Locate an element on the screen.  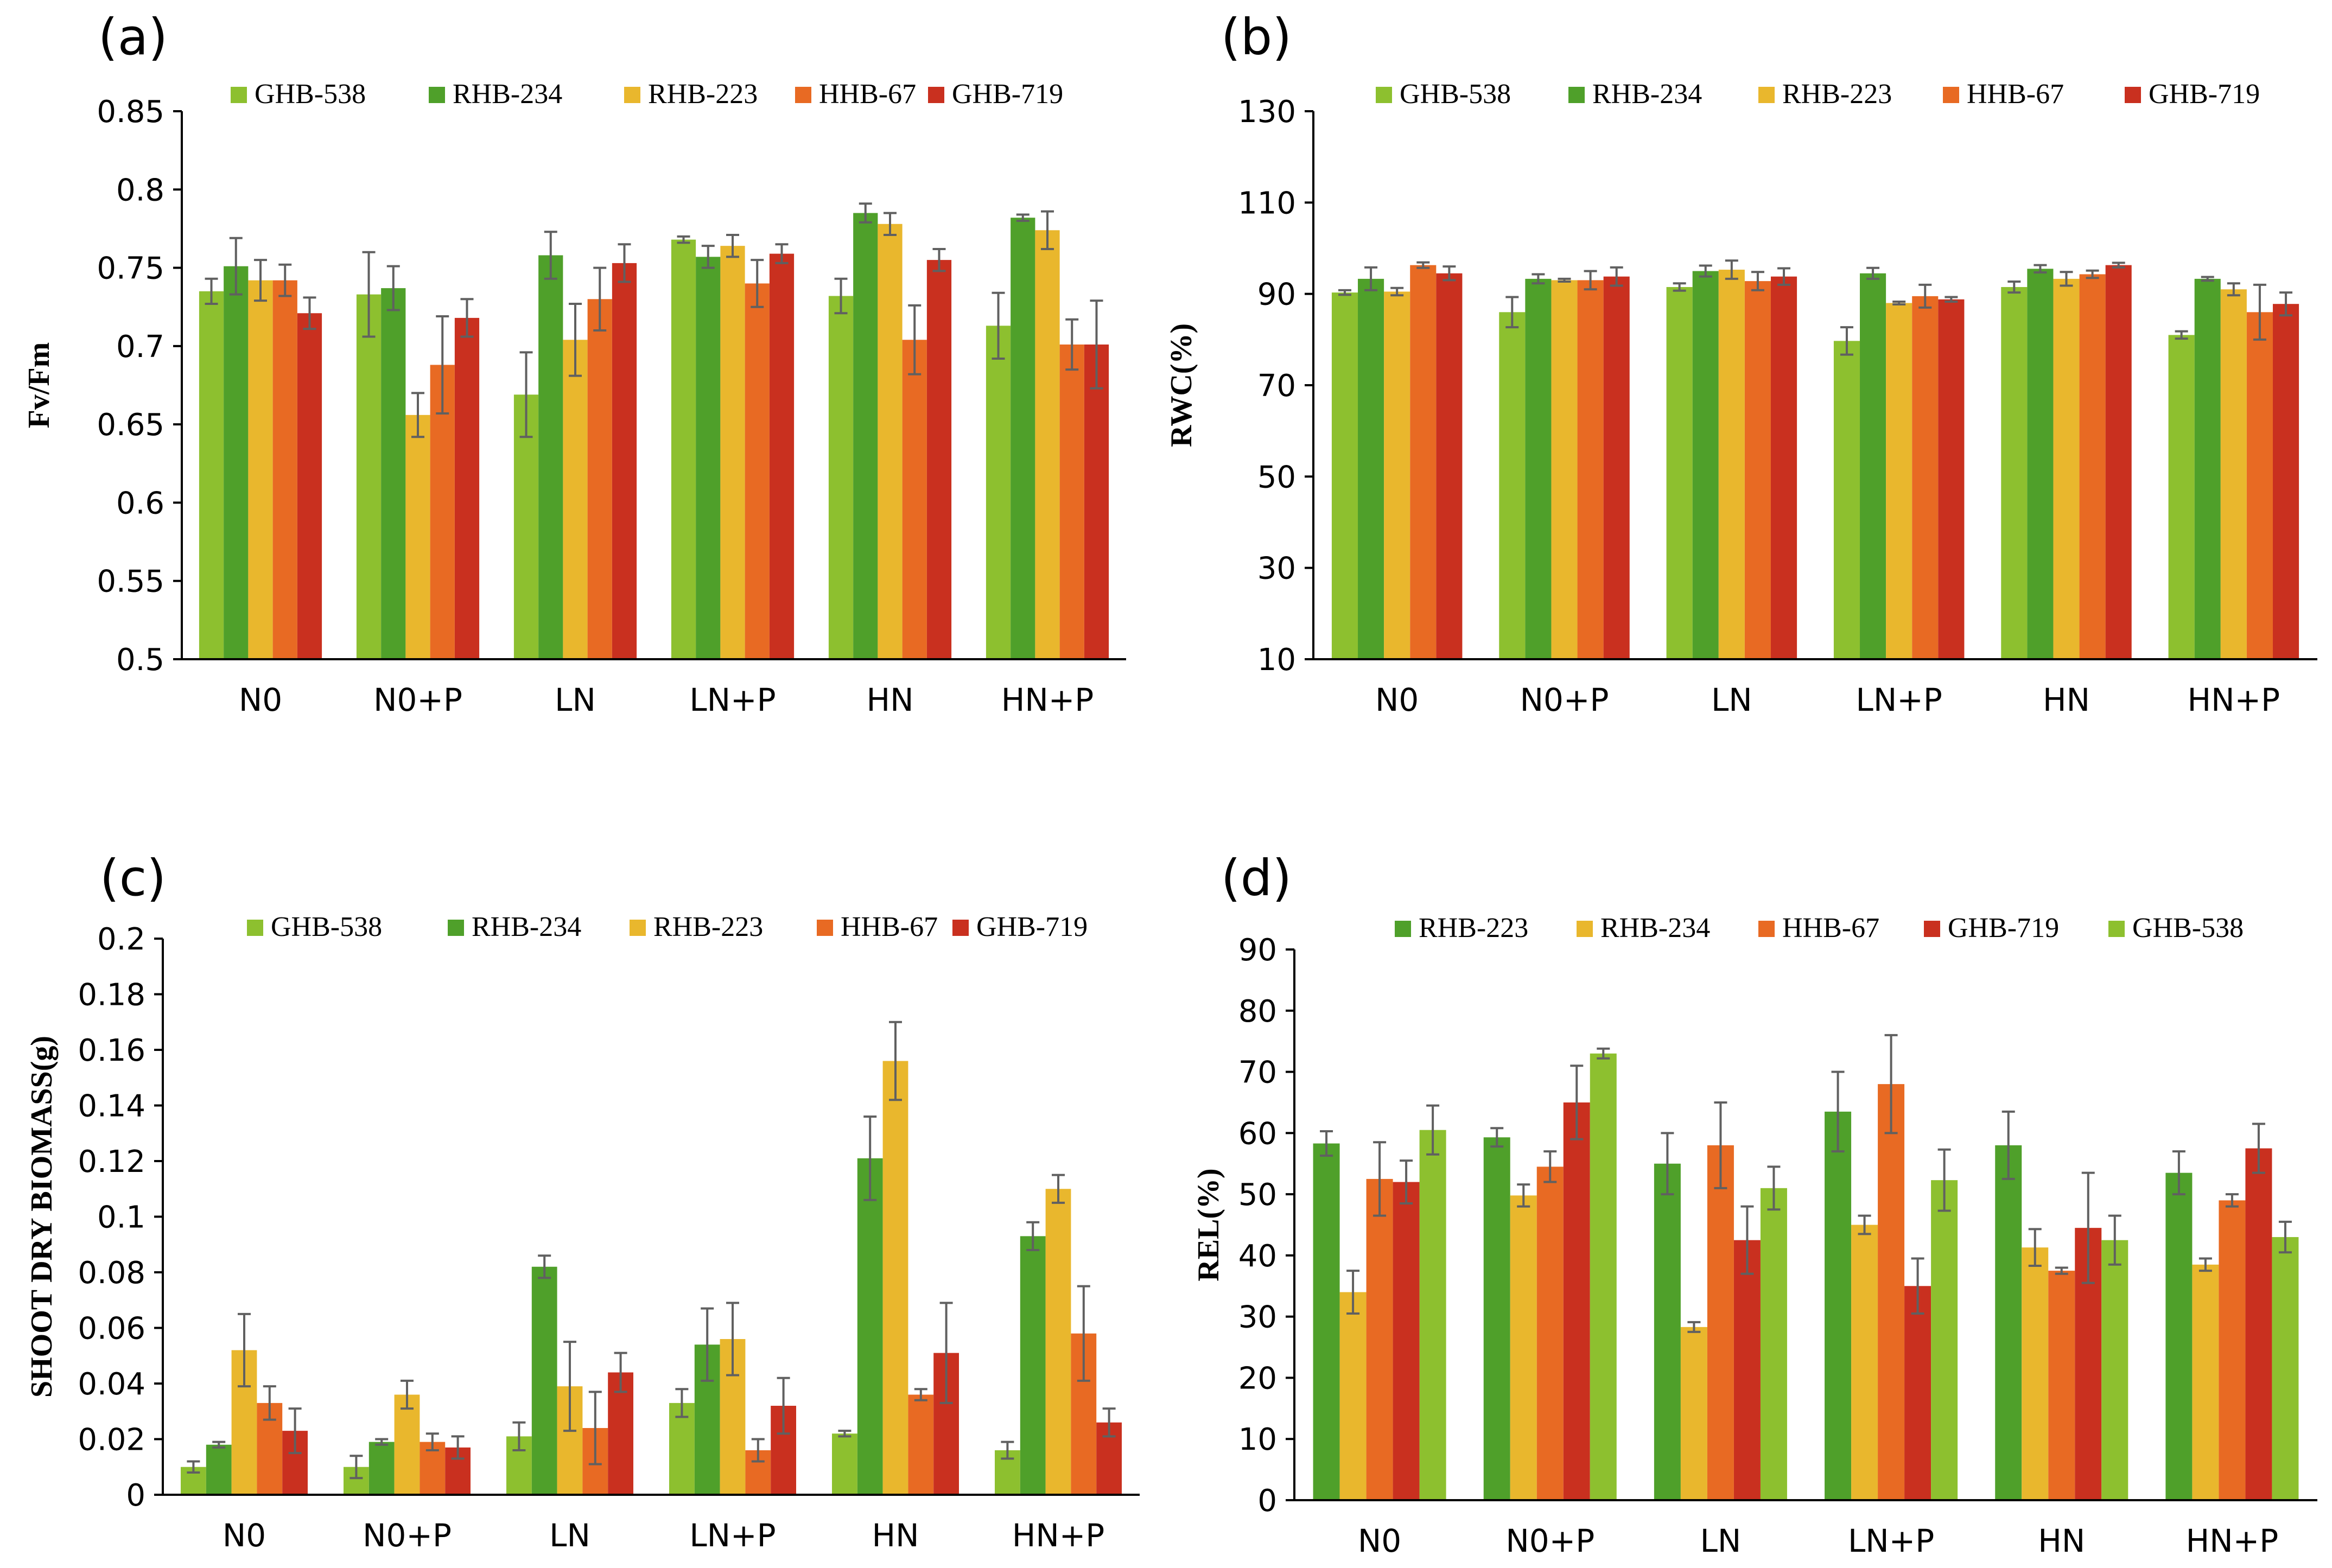
x-tick-label: LN+P is located at coordinates (732, 699).